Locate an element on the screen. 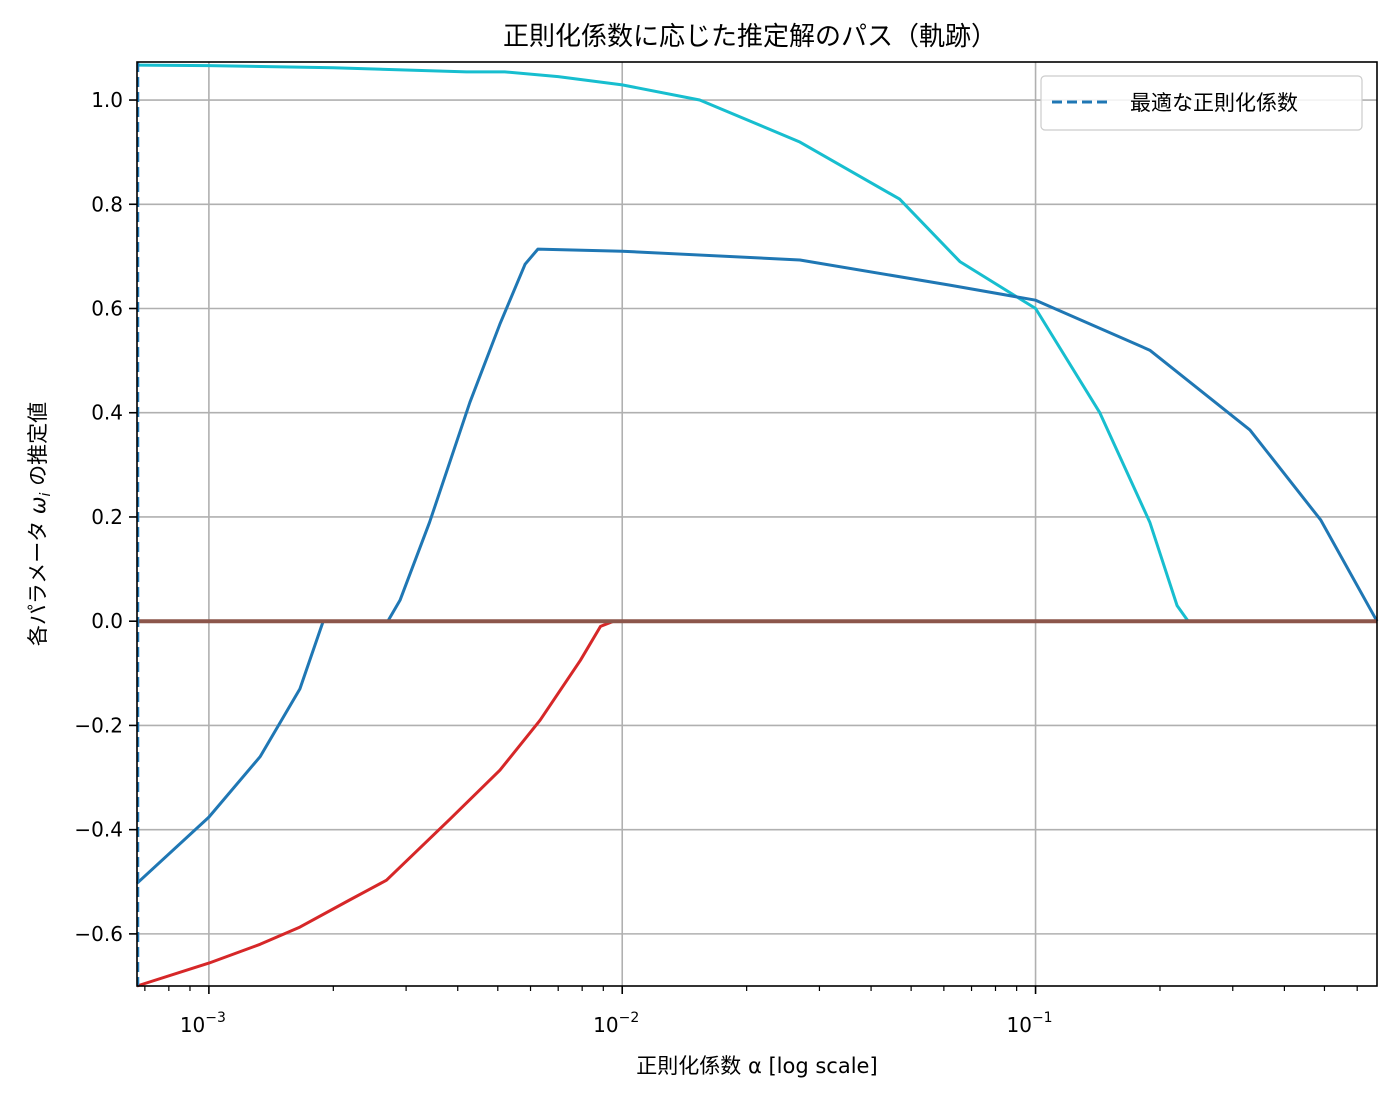 This screenshot has width=1397, height=1103. x-tick-label: 10⁻³ is located at coordinates (203, 1023).